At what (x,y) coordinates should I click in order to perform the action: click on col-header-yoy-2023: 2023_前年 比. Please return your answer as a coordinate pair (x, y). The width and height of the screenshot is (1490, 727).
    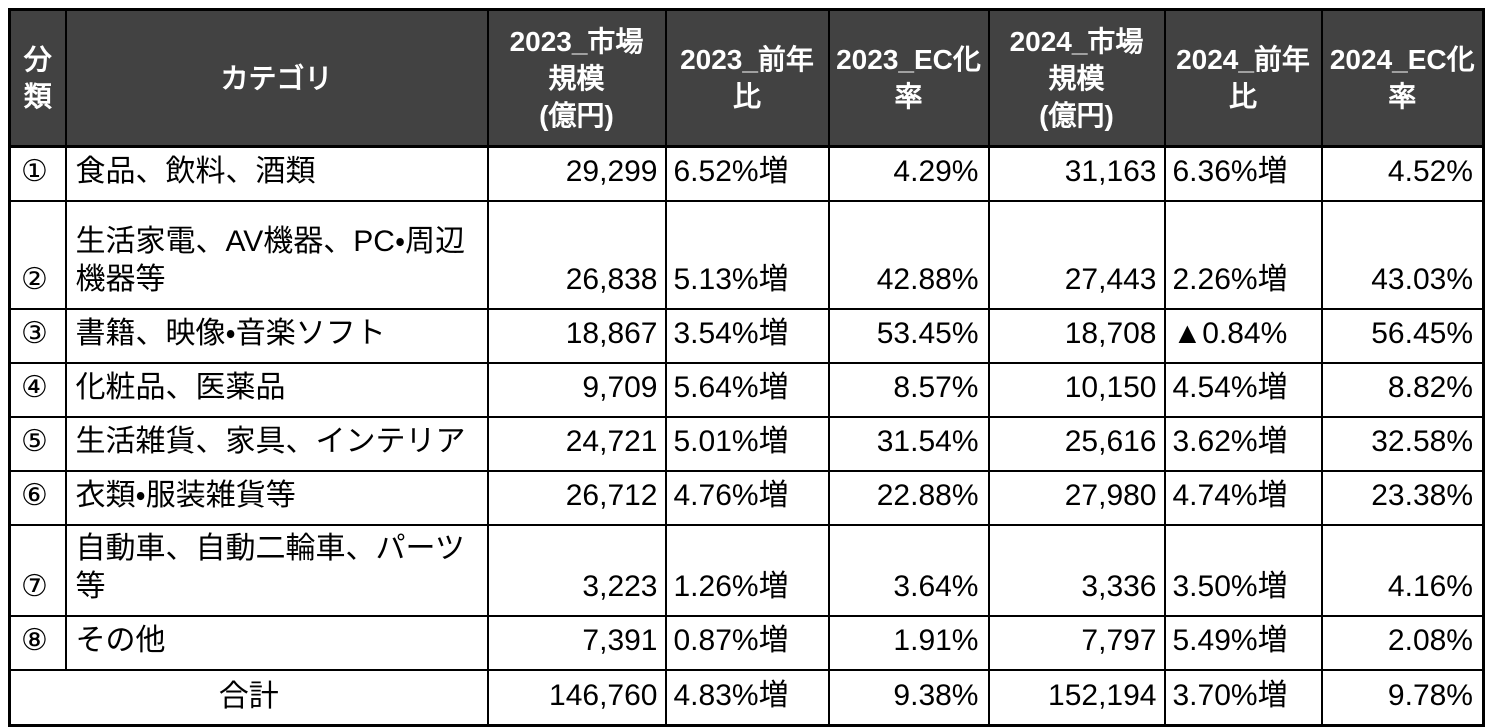
    Looking at the image, I should click on (747, 78).